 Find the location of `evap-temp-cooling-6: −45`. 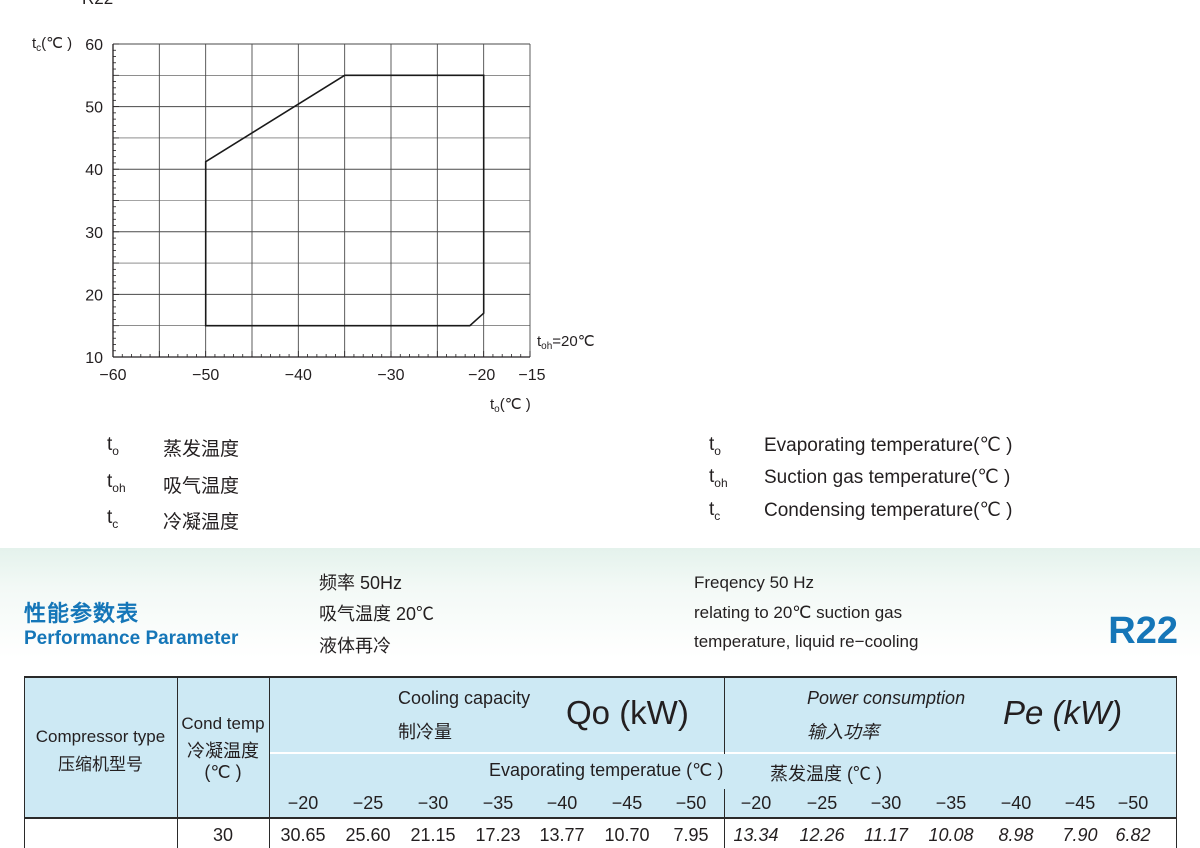

evap-temp-cooling-6: −45 is located at coordinates (627, 803).